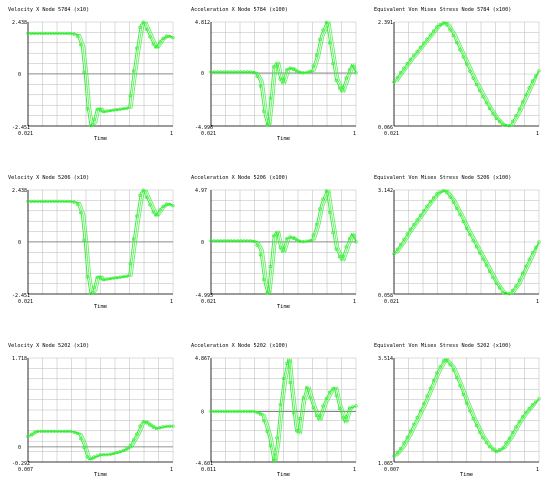 This screenshot has height=504, width=554. Describe the element at coordinates (385, 464) in the screenshot. I see `y-min-label: 1.065` at that location.